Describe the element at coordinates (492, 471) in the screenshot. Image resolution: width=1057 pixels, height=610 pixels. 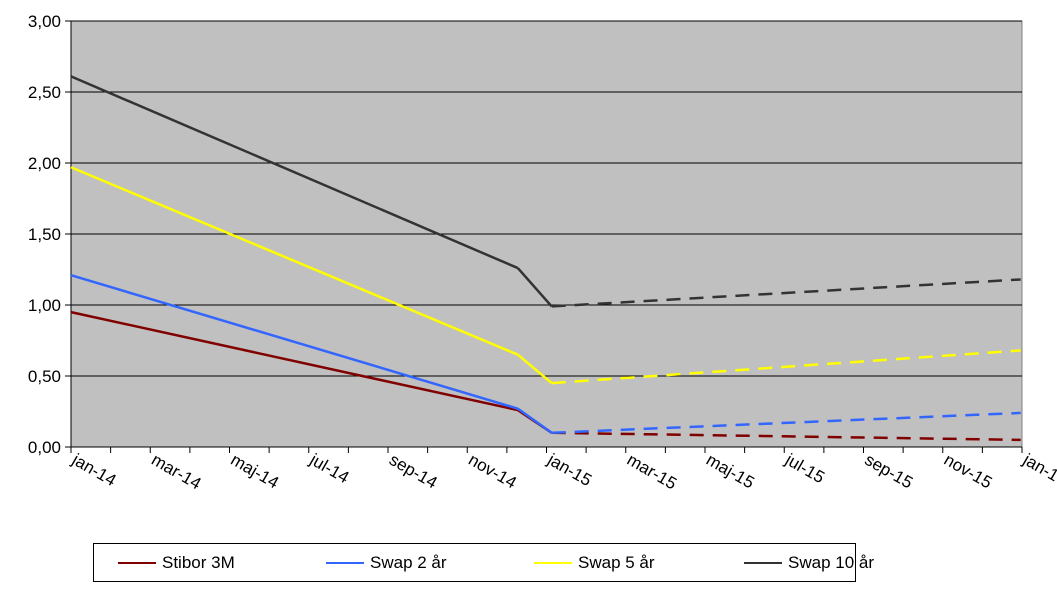
I see `x-tick-label: nov-14` at that location.